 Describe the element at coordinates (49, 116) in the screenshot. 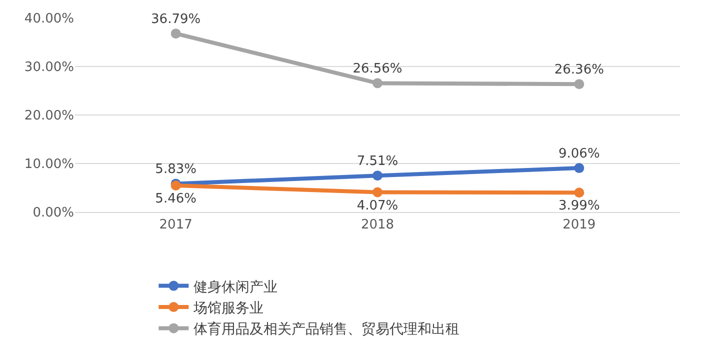

I see `y-tick-label: 20.00%` at that location.